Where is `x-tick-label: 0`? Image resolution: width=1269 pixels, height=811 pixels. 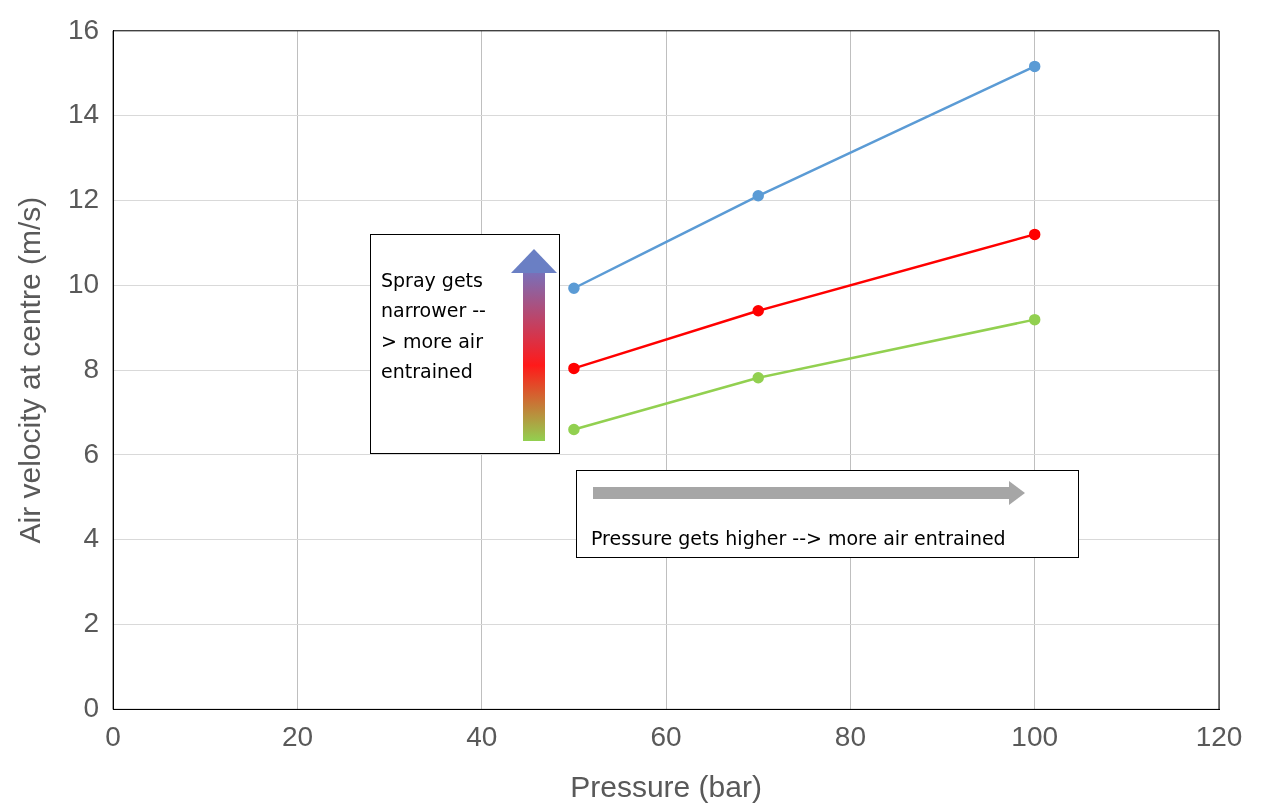 x-tick-label: 0 is located at coordinates (113, 736).